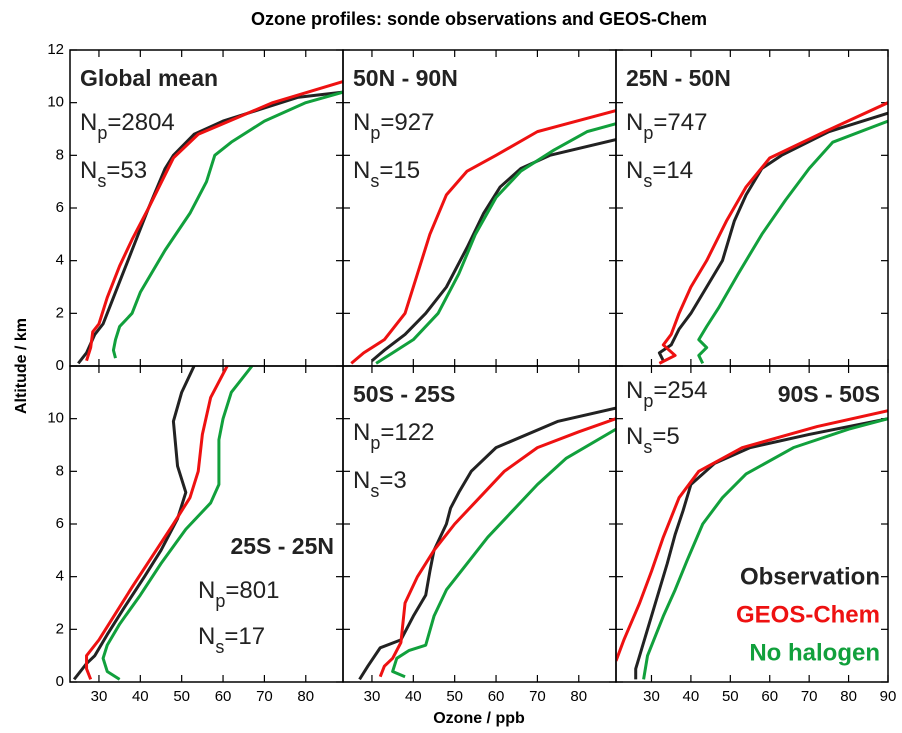  Describe the element at coordinates (126, 170) in the screenshot. I see `annotation-value: =53` at that location.